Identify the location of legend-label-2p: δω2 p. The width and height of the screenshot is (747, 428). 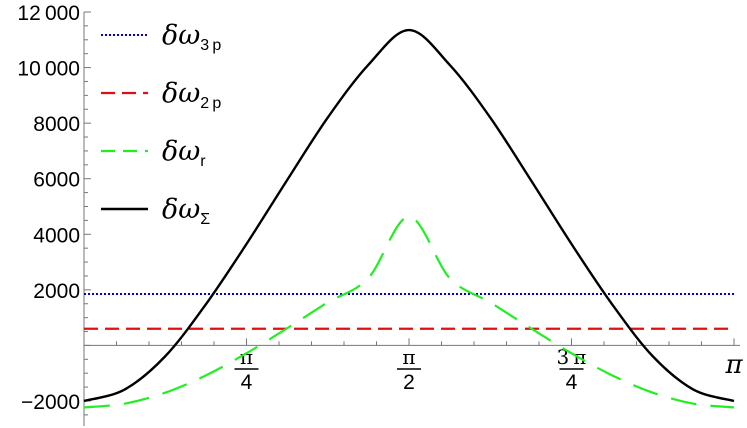
(191, 95).